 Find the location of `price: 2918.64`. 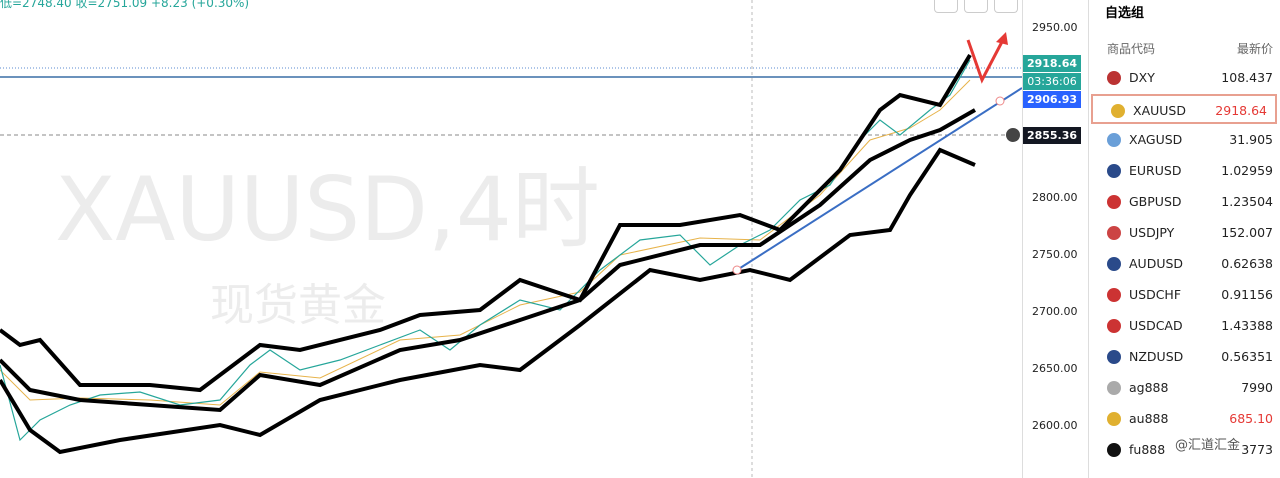

price: 2918.64 is located at coordinates (1241, 110).